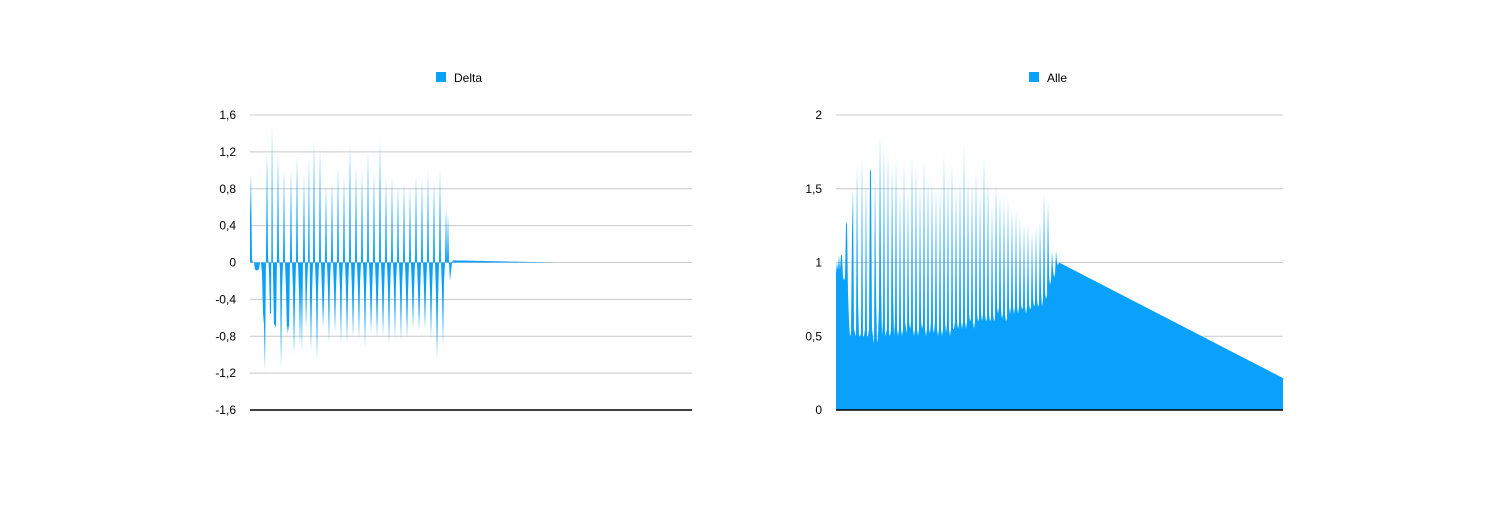 This screenshot has width=1500, height=505. What do you see at coordinates (1034, 77) in the screenshot?
I see `alle-legend-swatch` at bounding box center [1034, 77].